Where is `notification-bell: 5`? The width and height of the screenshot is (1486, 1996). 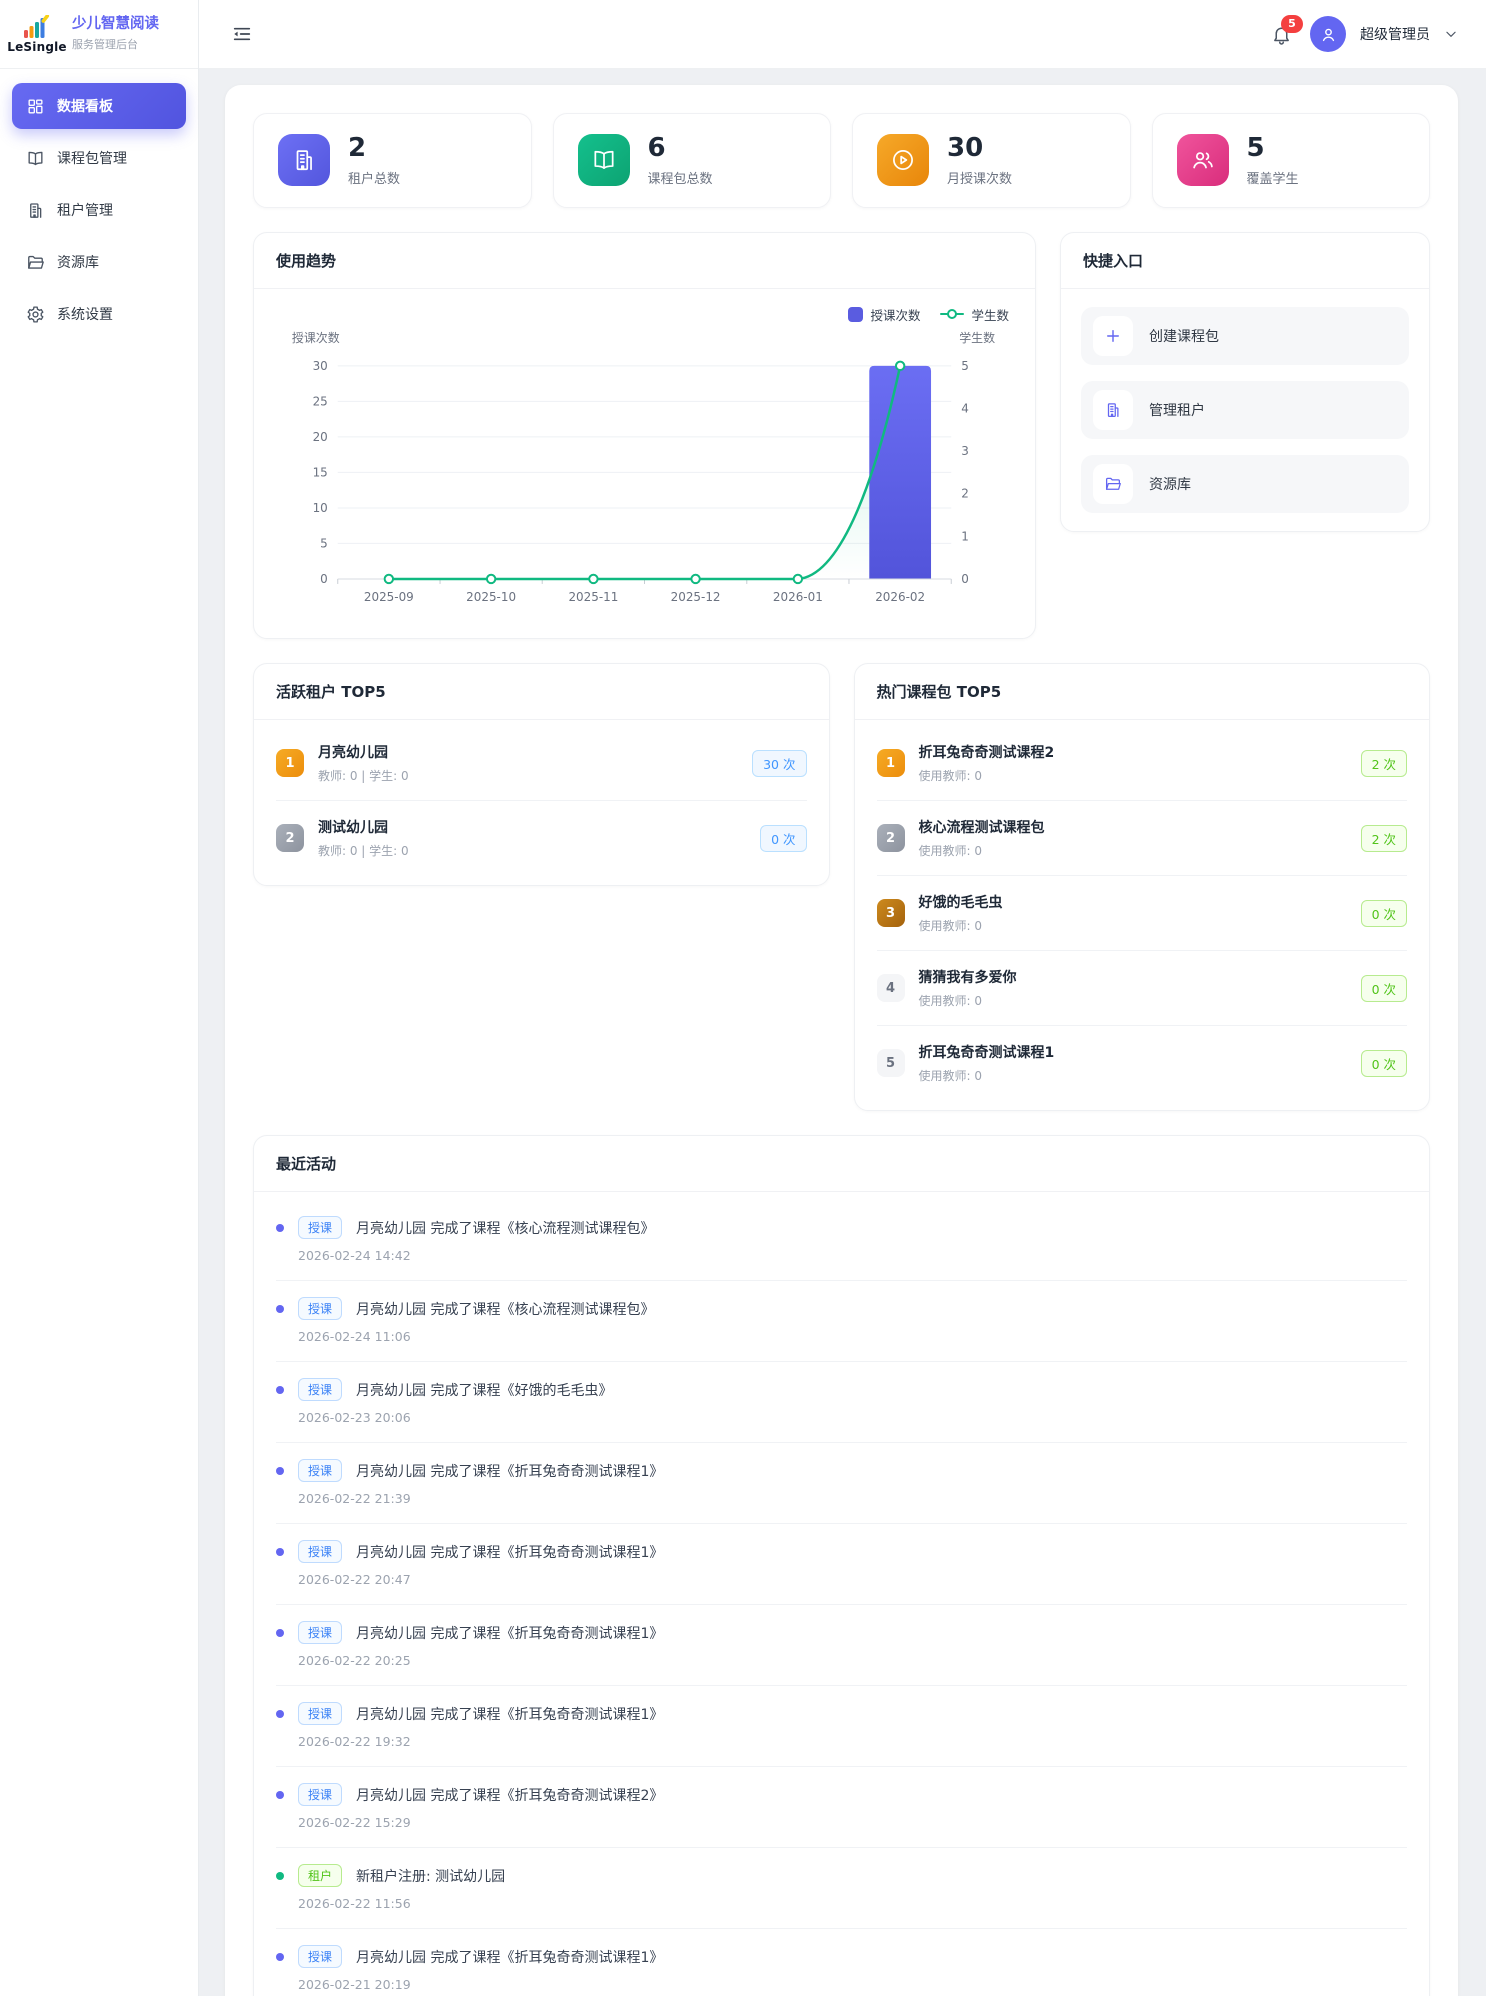
notification-bell: 5 is located at coordinates (1285, 31).